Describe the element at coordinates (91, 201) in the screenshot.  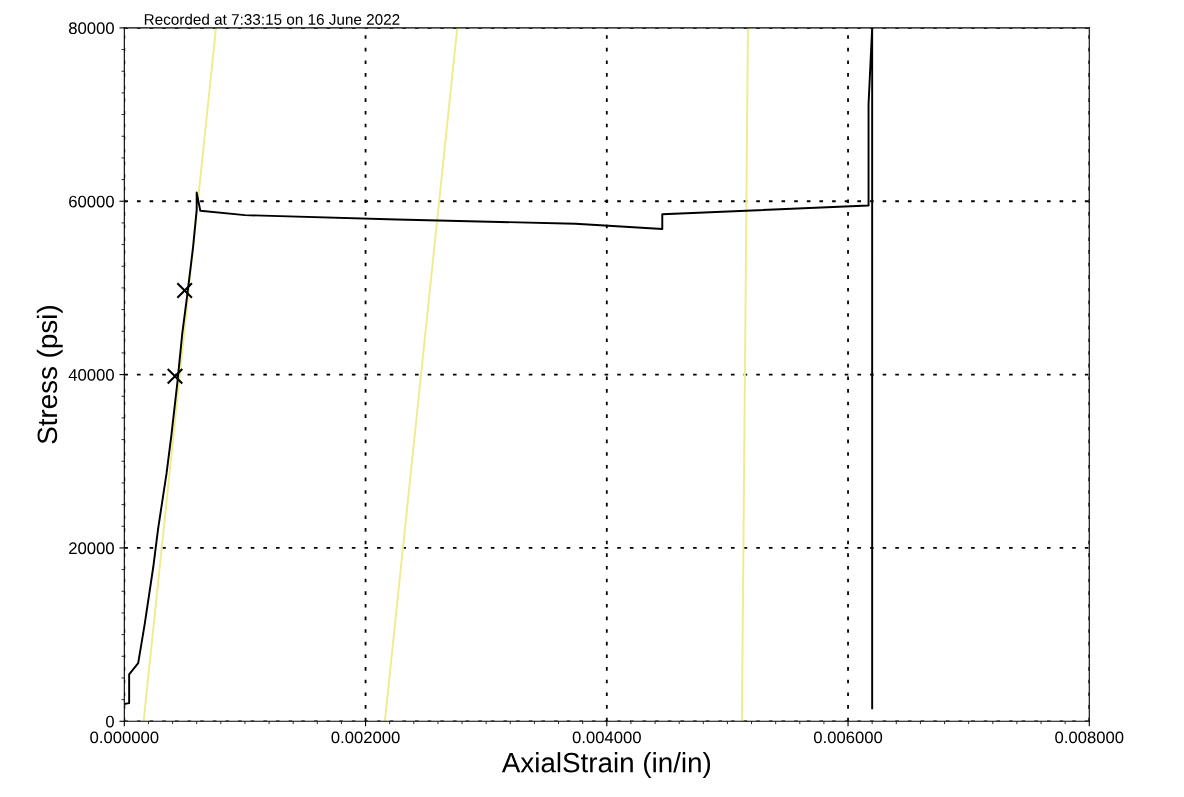
I see `y-tick-label: 60000` at that location.